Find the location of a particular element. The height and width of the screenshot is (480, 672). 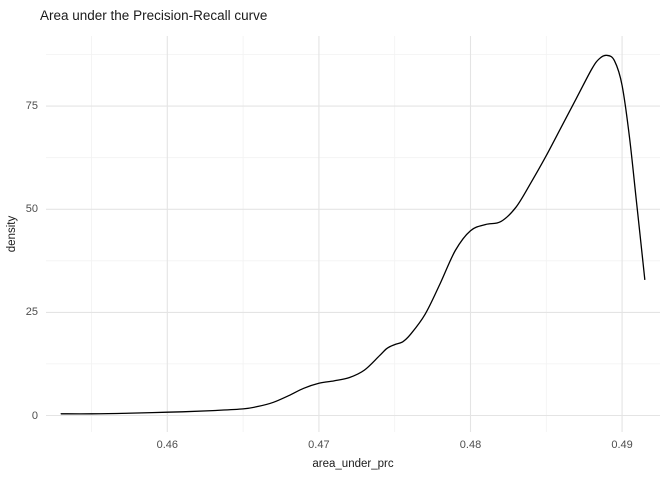

x-tick-label: 0.49 is located at coordinates (622, 445).